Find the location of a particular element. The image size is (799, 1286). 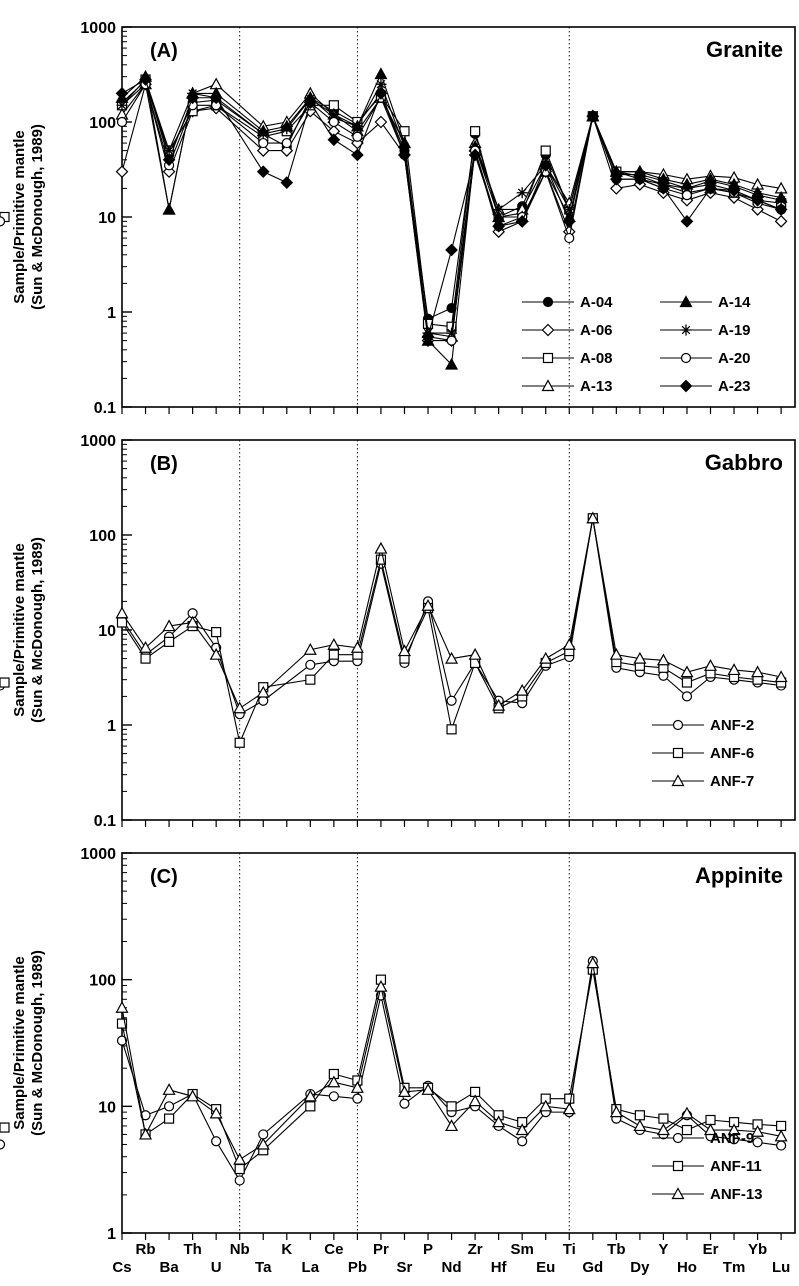

legend: ANF-2 ANF-6 ANF-7 is located at coordinates (703, 753).